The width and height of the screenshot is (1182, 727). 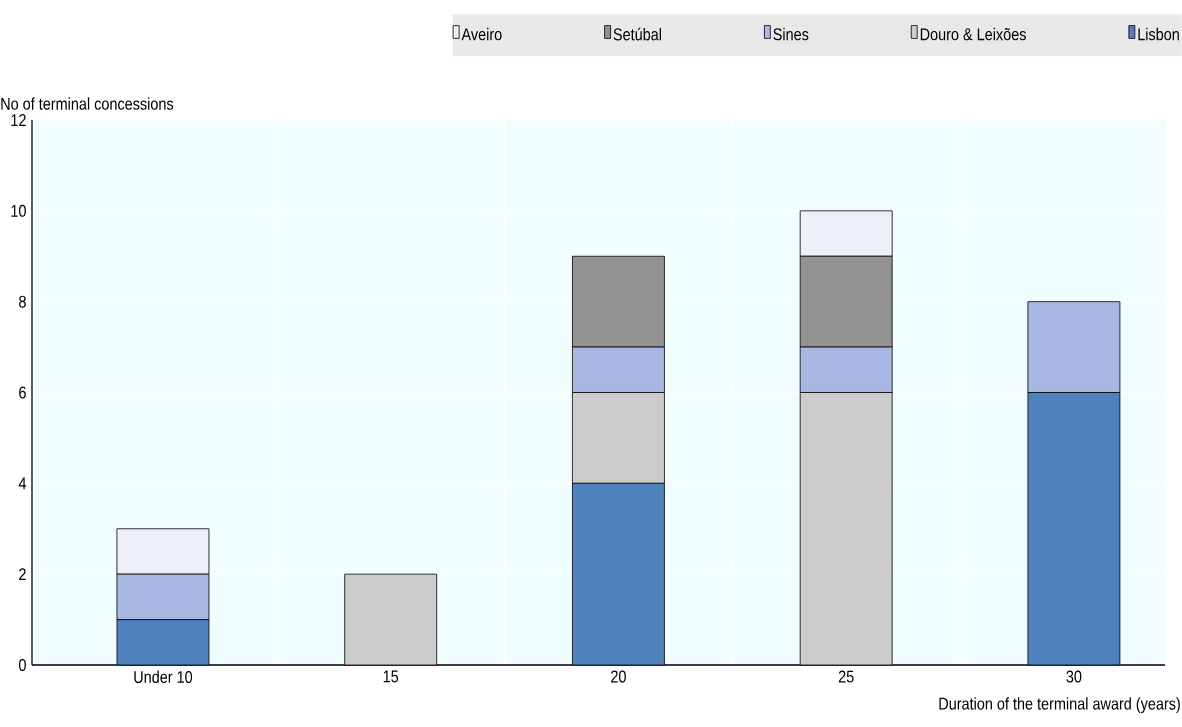 I want to click on y-tick-label: 12, so click(x=18, y=120).